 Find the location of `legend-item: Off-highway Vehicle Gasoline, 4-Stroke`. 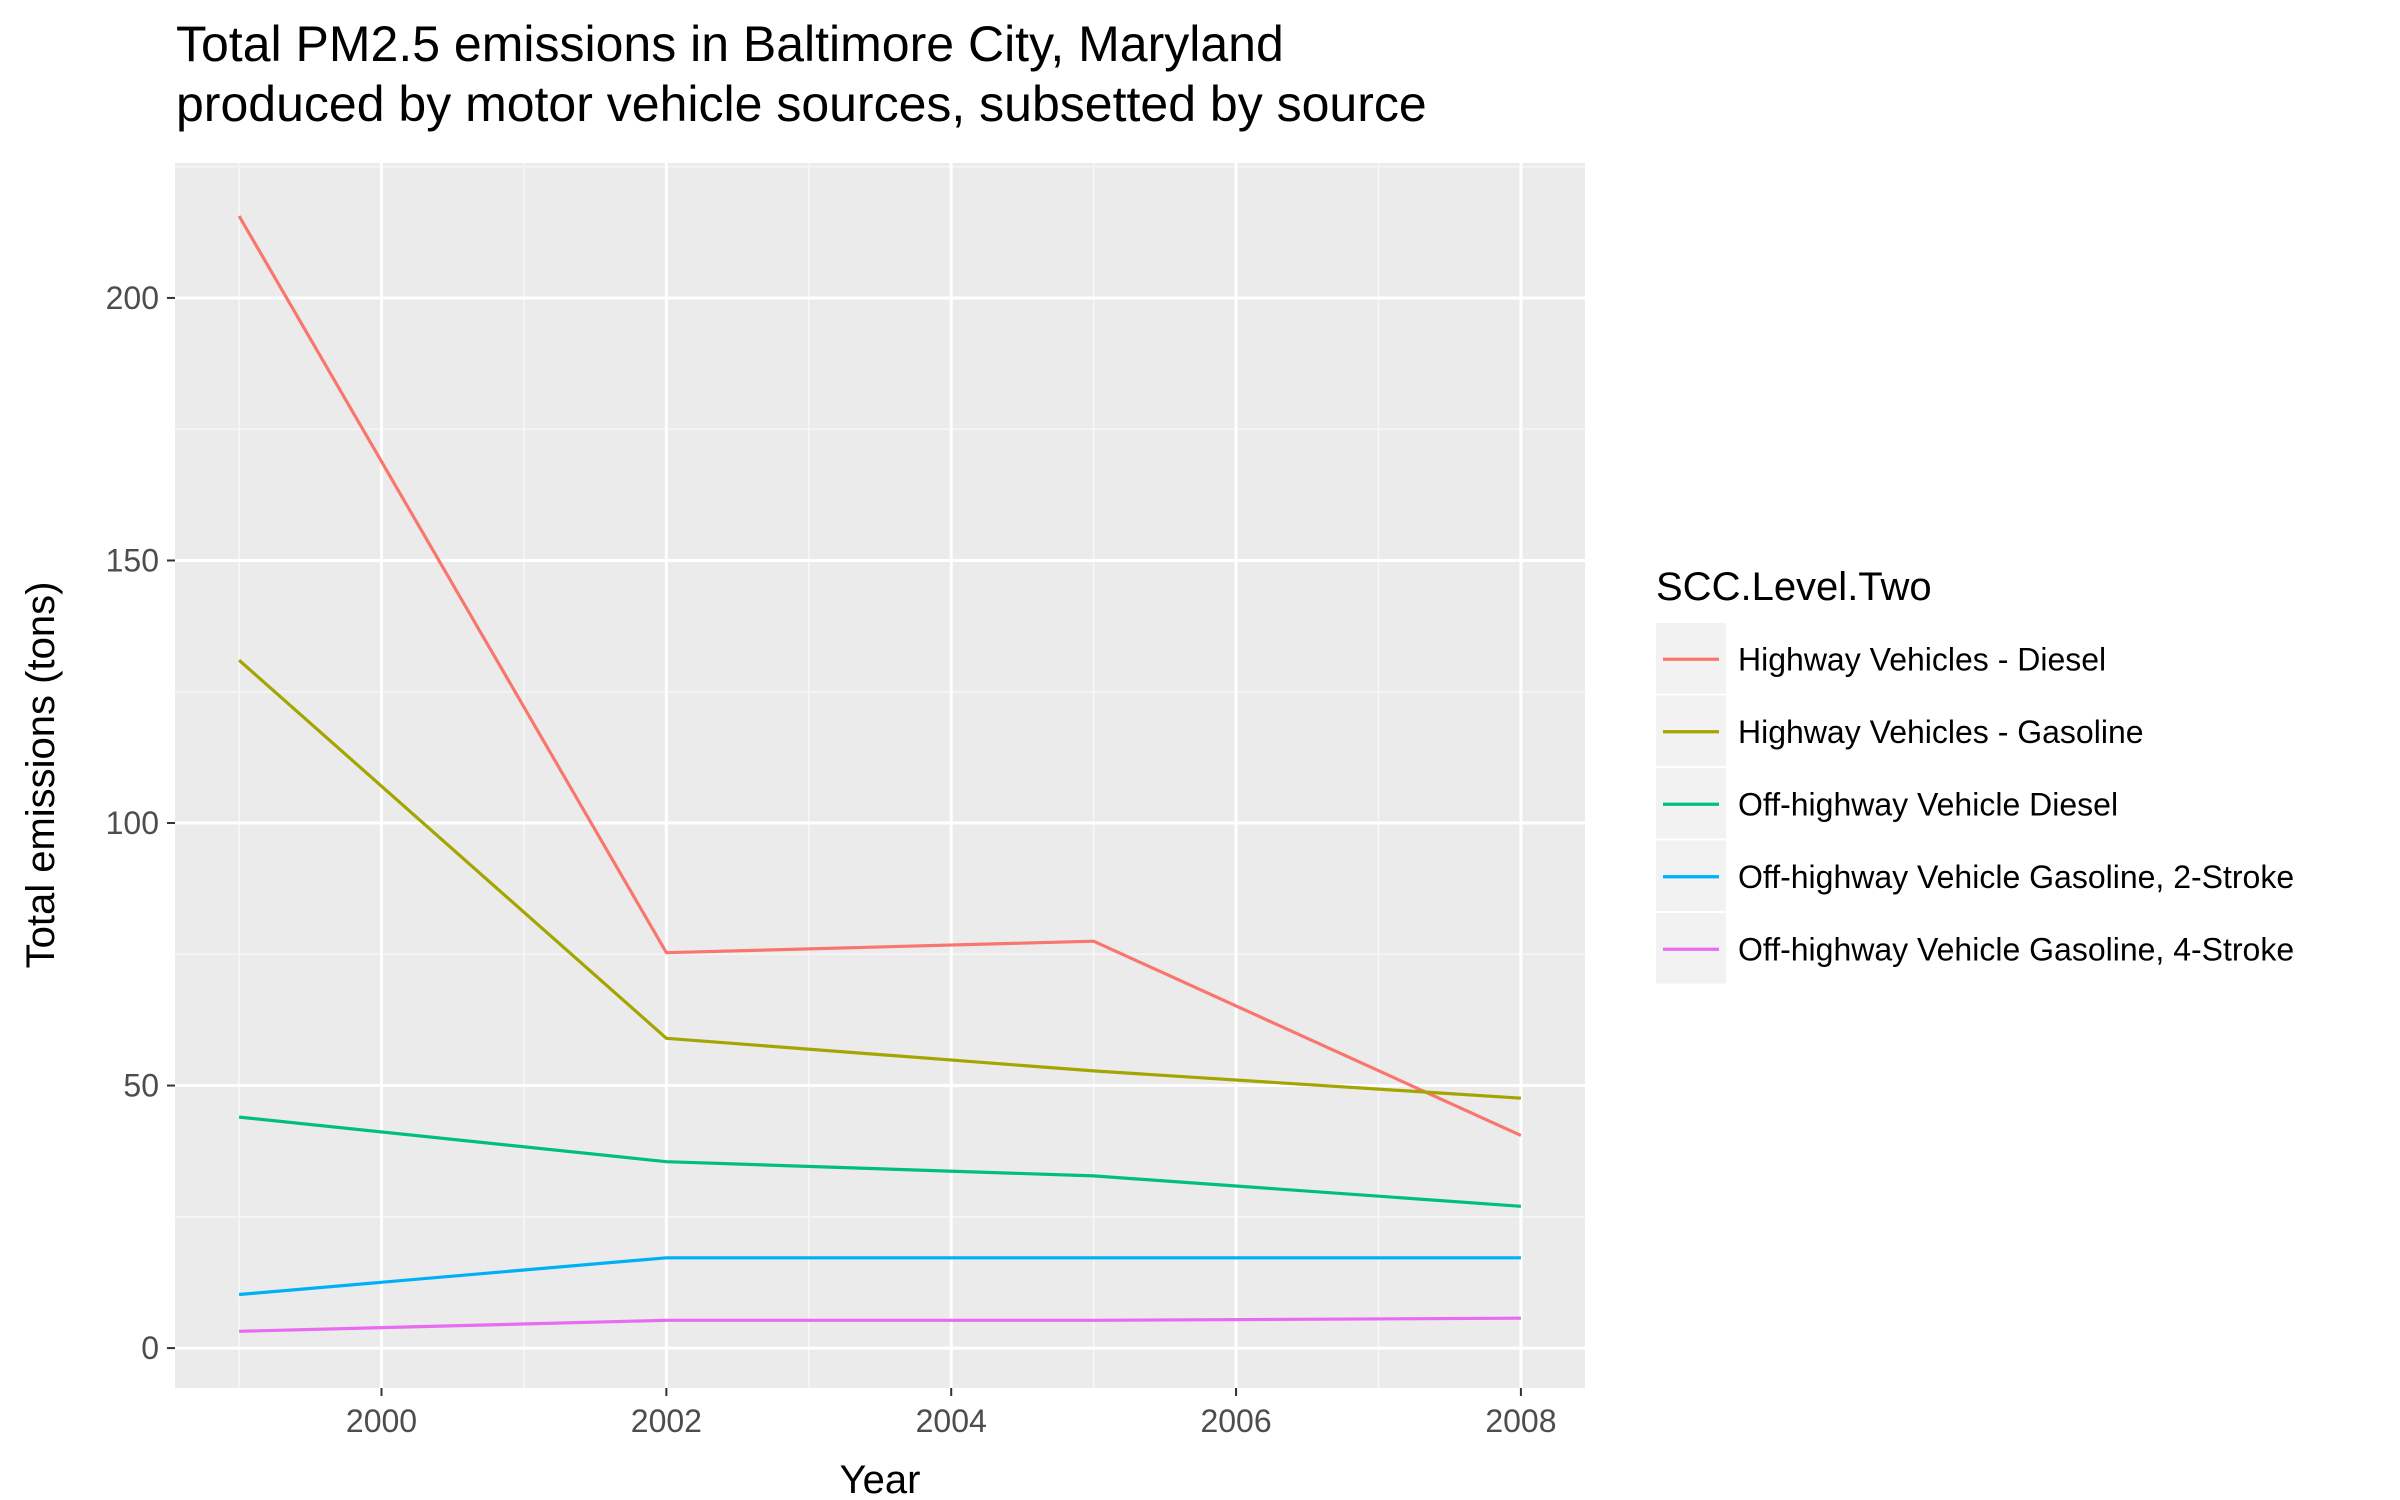

legend-item: Off-highway Vehicle Gasoline, 4-Stroke is located at coordinates (1975, 948).